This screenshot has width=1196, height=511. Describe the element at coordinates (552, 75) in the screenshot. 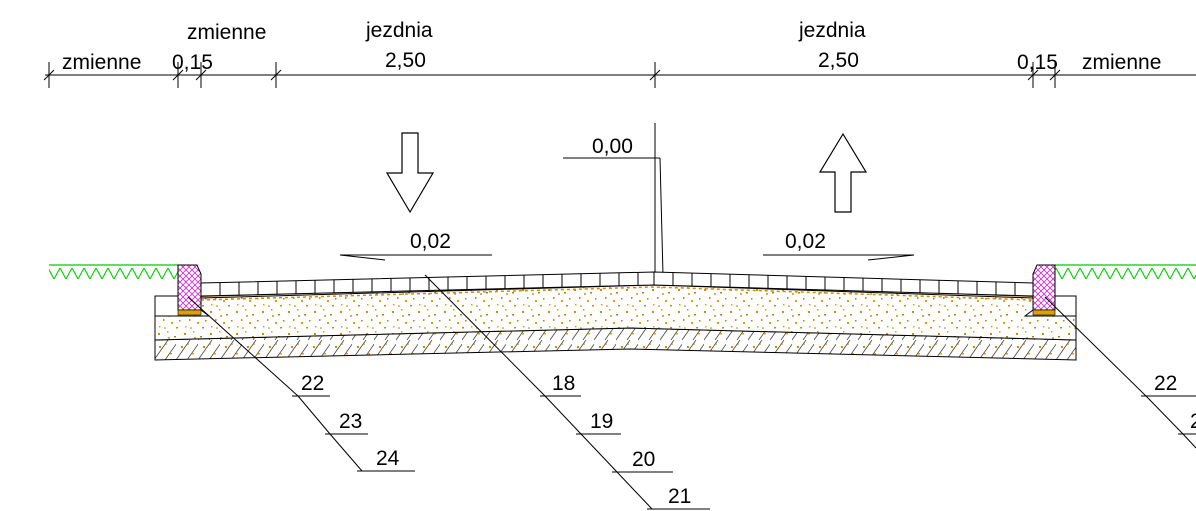

I see `dimension-ticks` at that location.